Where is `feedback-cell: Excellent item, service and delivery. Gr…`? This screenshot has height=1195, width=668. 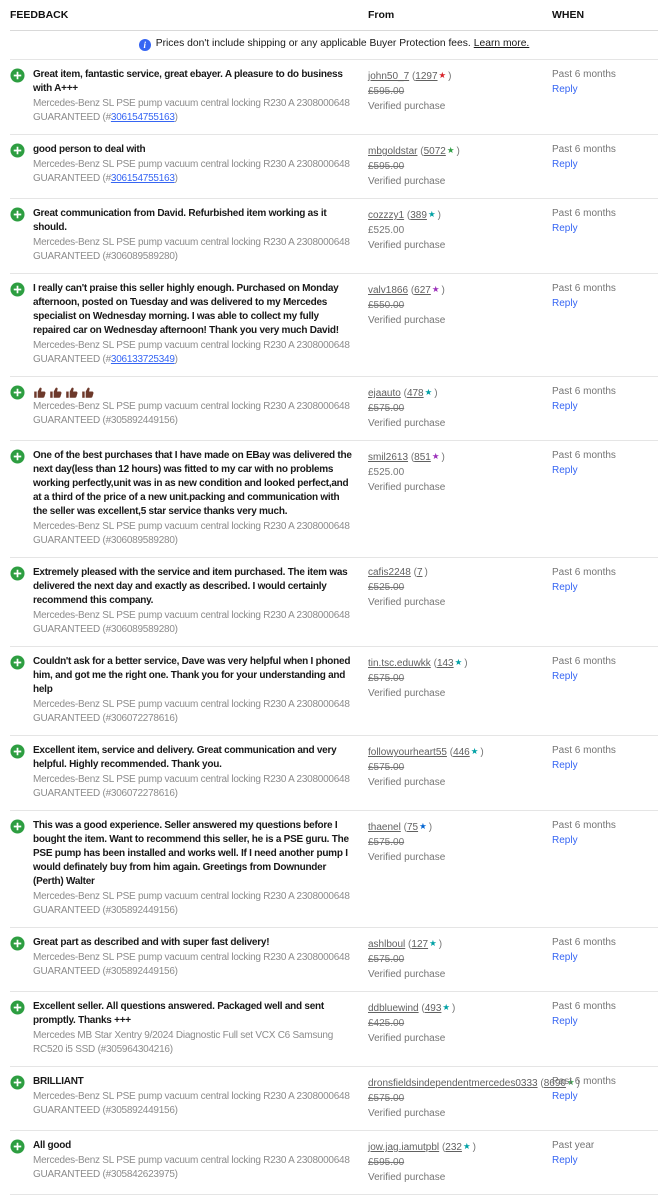
feedback-cell: Excellent item, service and delivery. Gr… is located at coordinates (189, 772).